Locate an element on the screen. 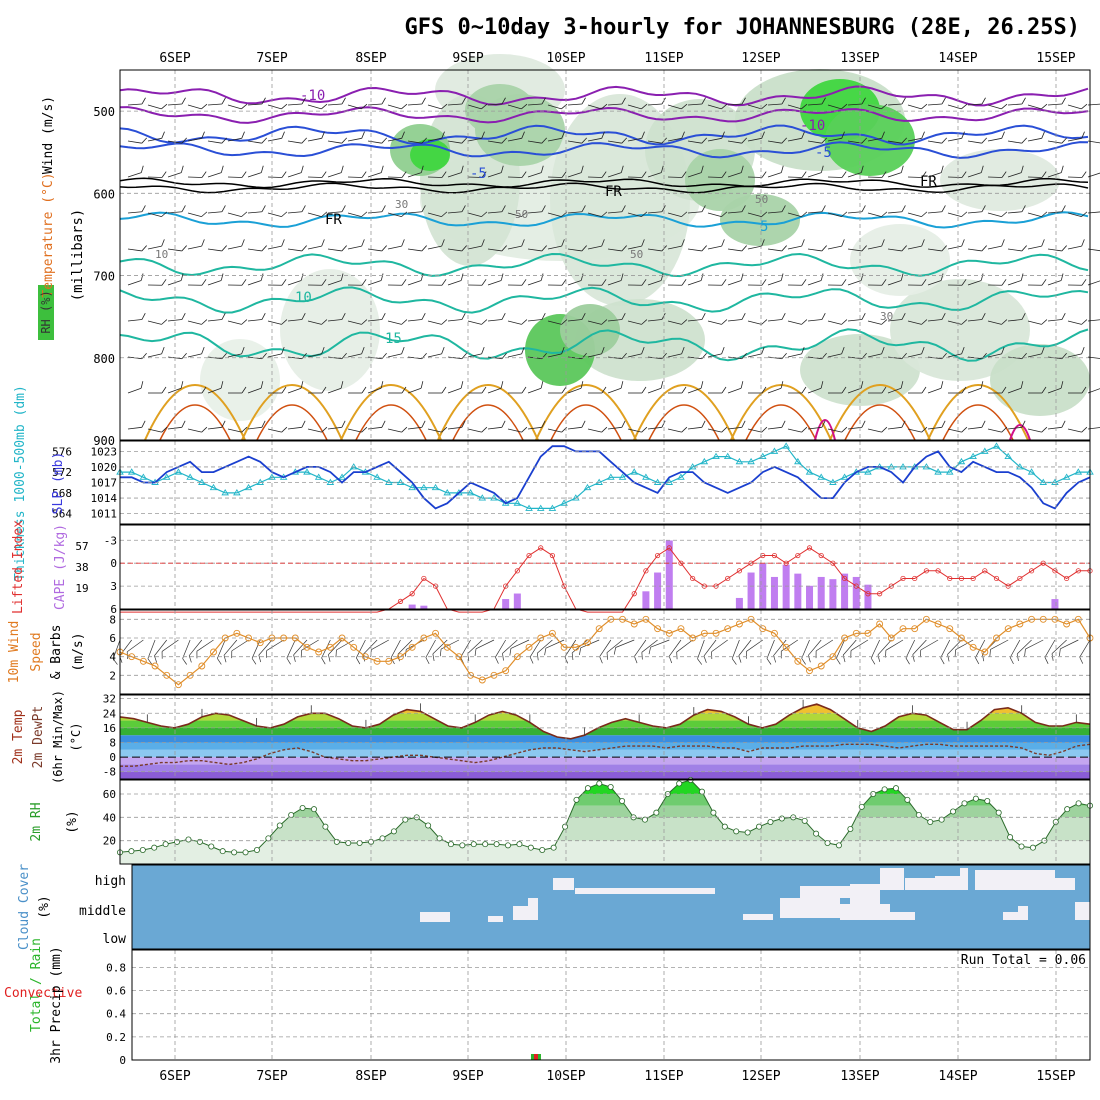 This screenshot has height=1100, width=1100. wind-label-group: 10m Wind is located at coordinates (14, 652).